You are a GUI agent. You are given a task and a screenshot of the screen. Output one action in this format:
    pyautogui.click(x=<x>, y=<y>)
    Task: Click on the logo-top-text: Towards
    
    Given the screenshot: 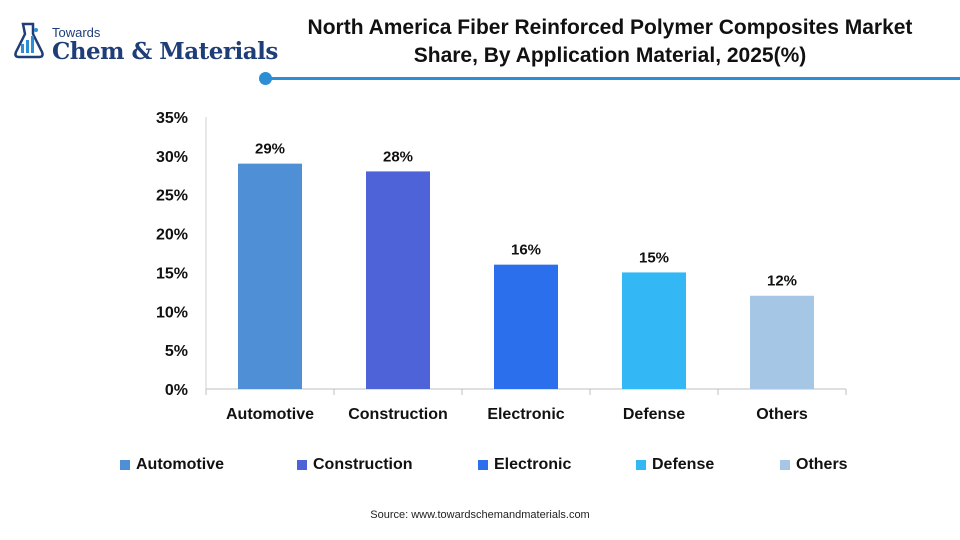 What is the action you would take?
    pyautogui.click(x=76, y=32)
    